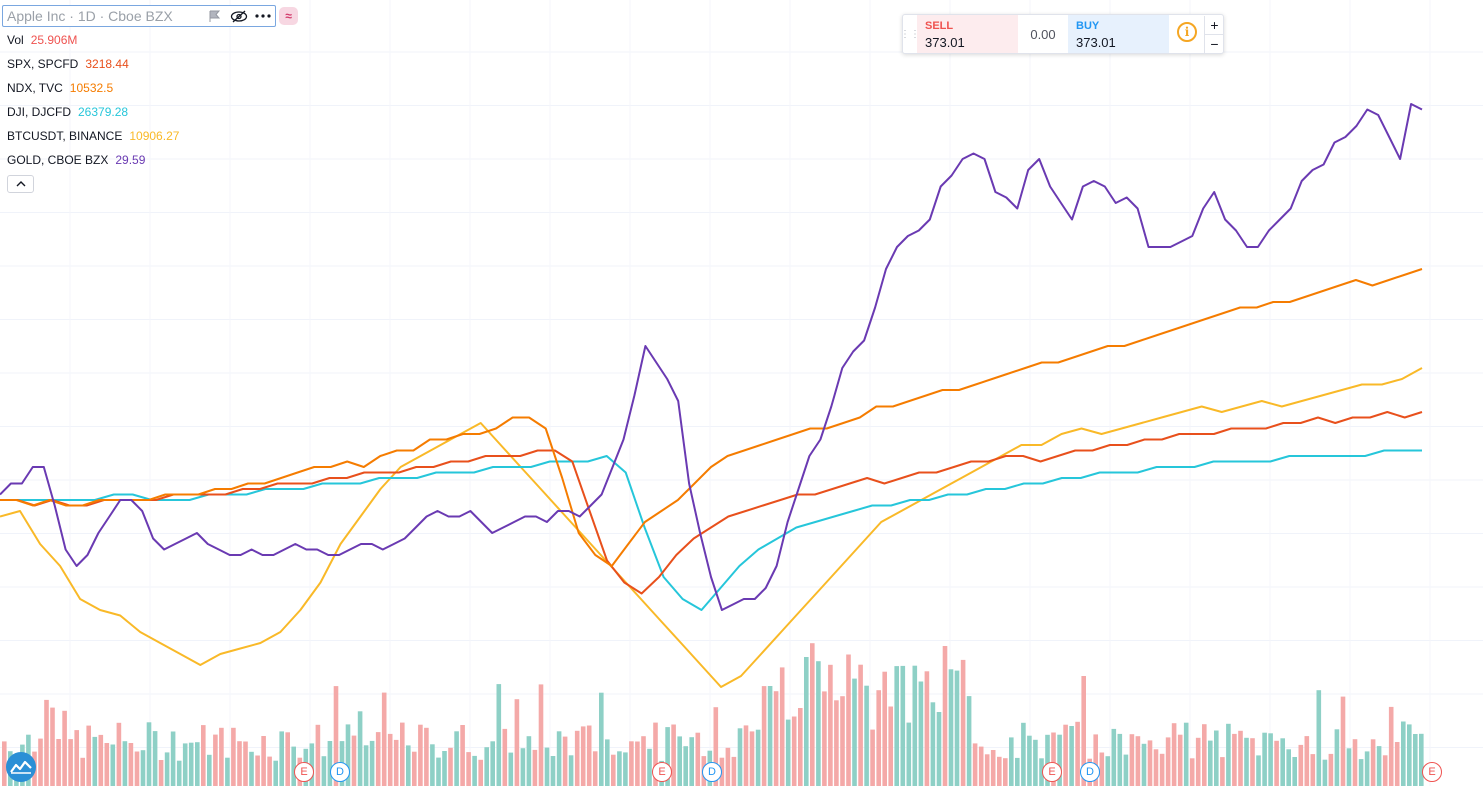  Describe the element at coordinates (15, 40) in the screenshot. I see `legend-name: Vol` at that location.